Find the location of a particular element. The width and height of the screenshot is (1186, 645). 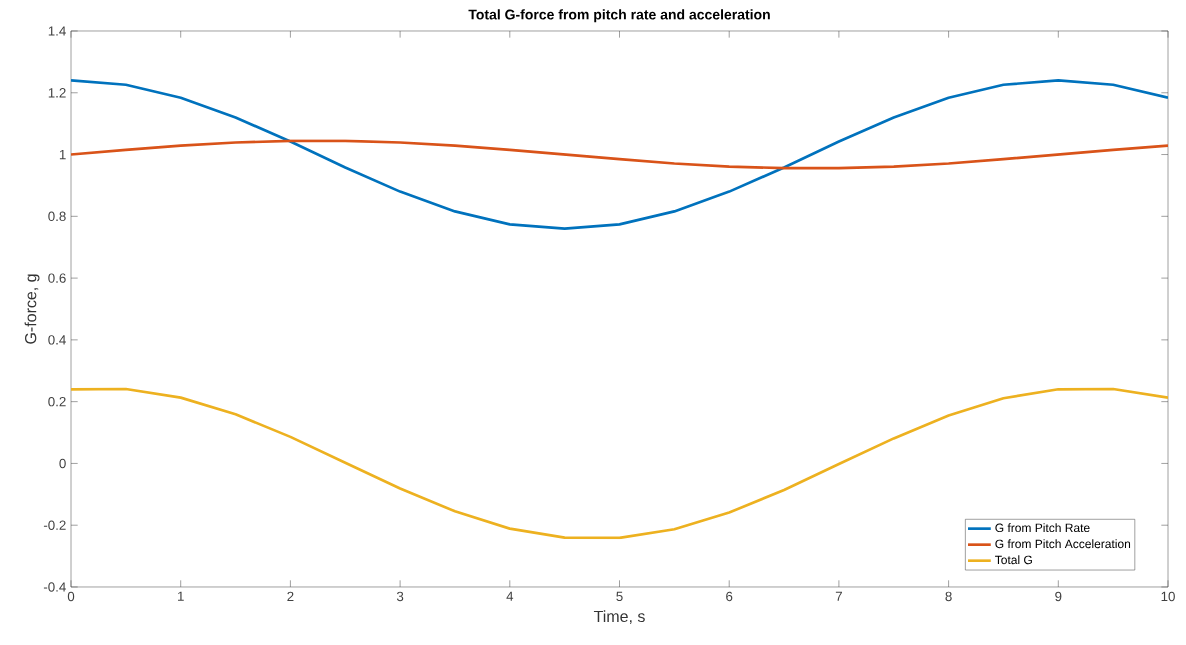

y-tick-label: 0.6 is located at coordinates (57, 278).